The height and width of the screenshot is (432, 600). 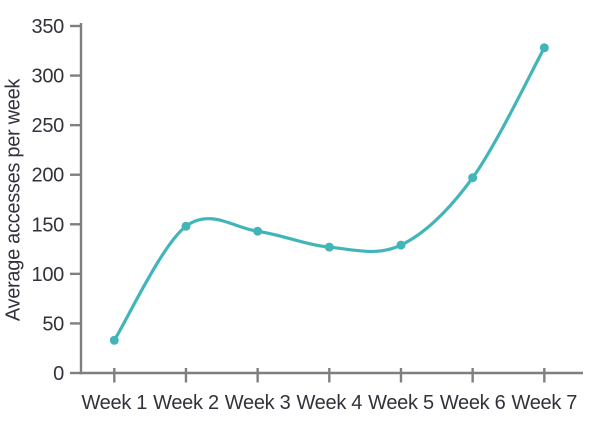 I want to click on y-tick-label: 100, so click(x=48, y=275).